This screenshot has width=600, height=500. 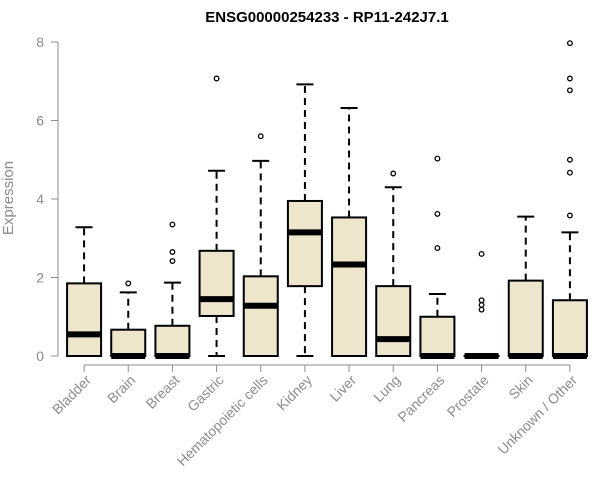 I want to click on box-skin, so click(x=525, y=287).